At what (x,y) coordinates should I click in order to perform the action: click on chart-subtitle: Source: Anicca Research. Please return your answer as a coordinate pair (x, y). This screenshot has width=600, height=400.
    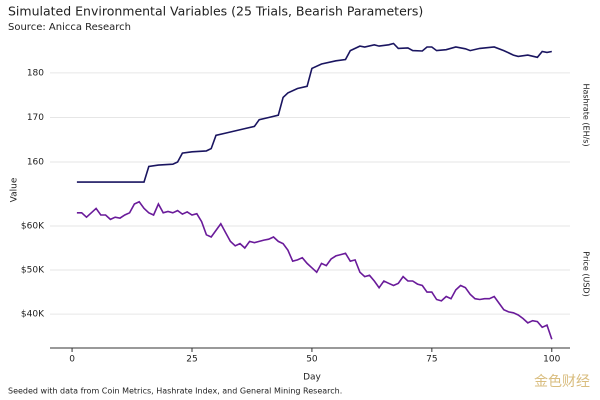
    Looking at the image, I should click on (69, 27).